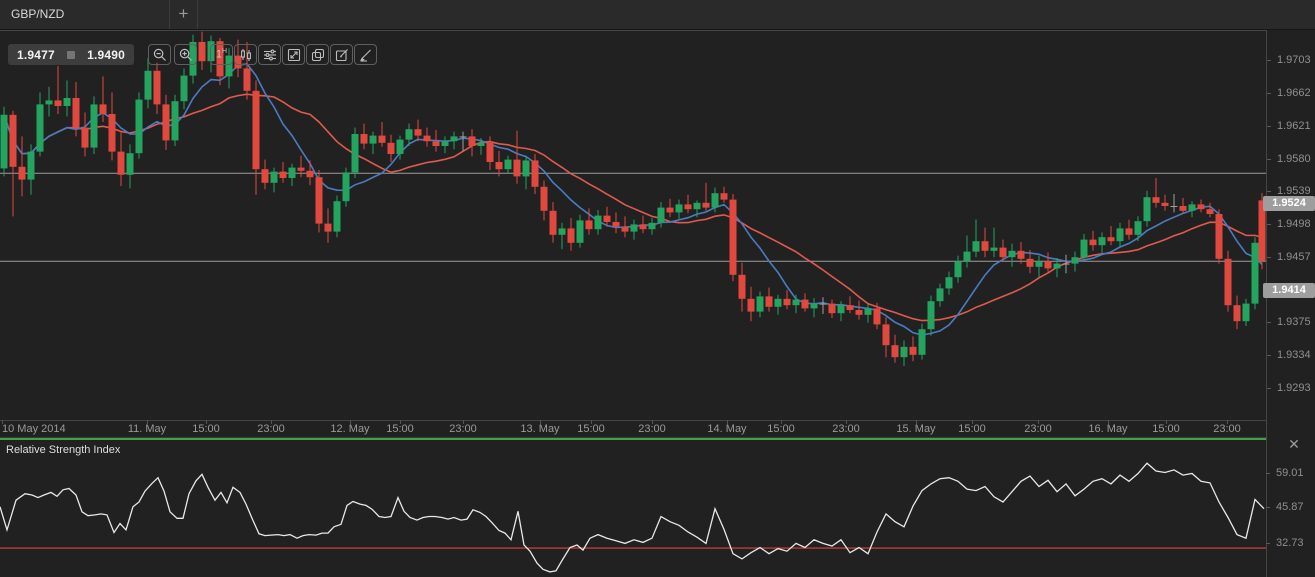 The height and width of the screenshot is (577, 1315). What do you see at coordinates (293, 54) in the screenshot?
I see `auto-scale-button` at bounding box center [293, 54].